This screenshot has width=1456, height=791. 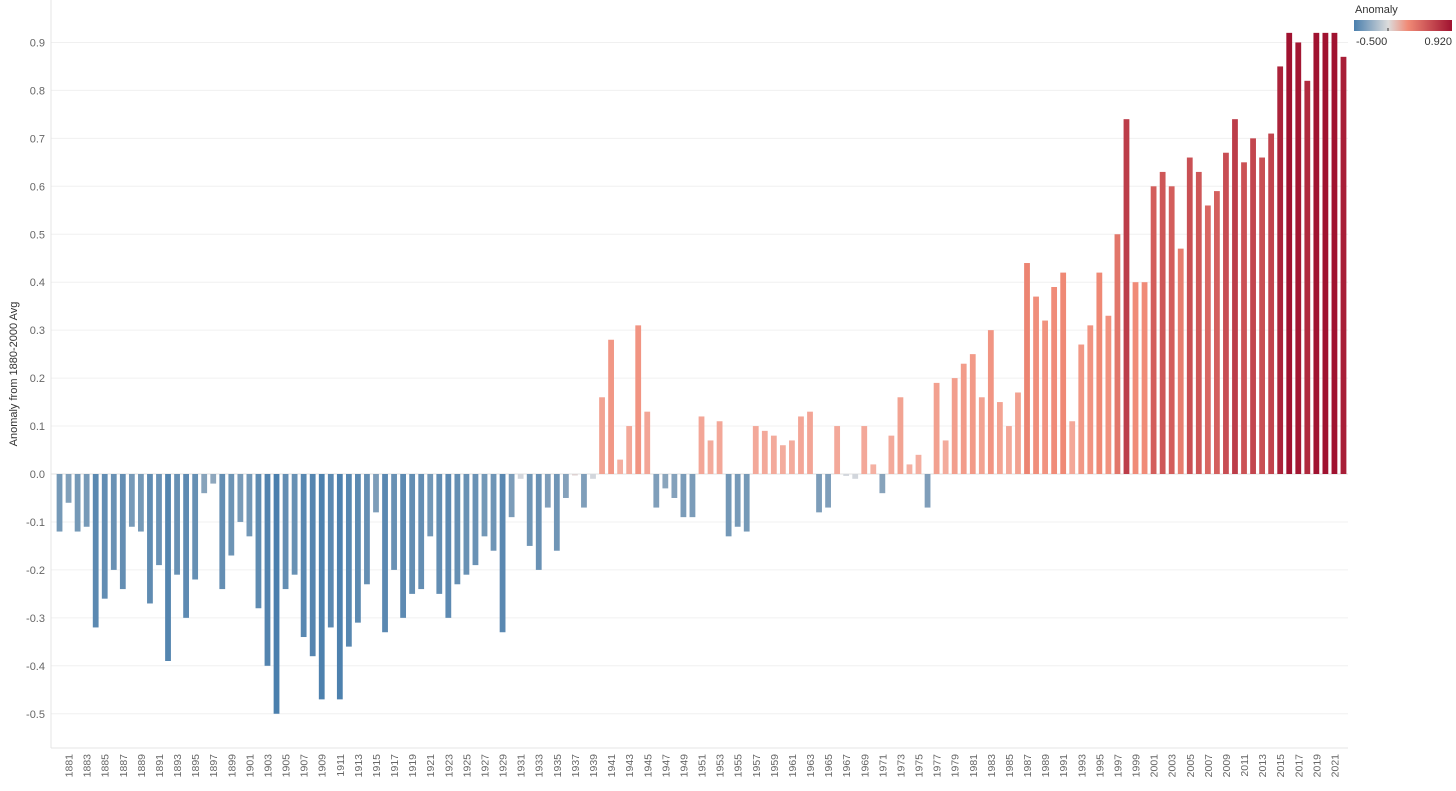 What do you see at coordinates (285, 532) in the screenshot?
I see `bar-1905` at bounding box center [285, 532].